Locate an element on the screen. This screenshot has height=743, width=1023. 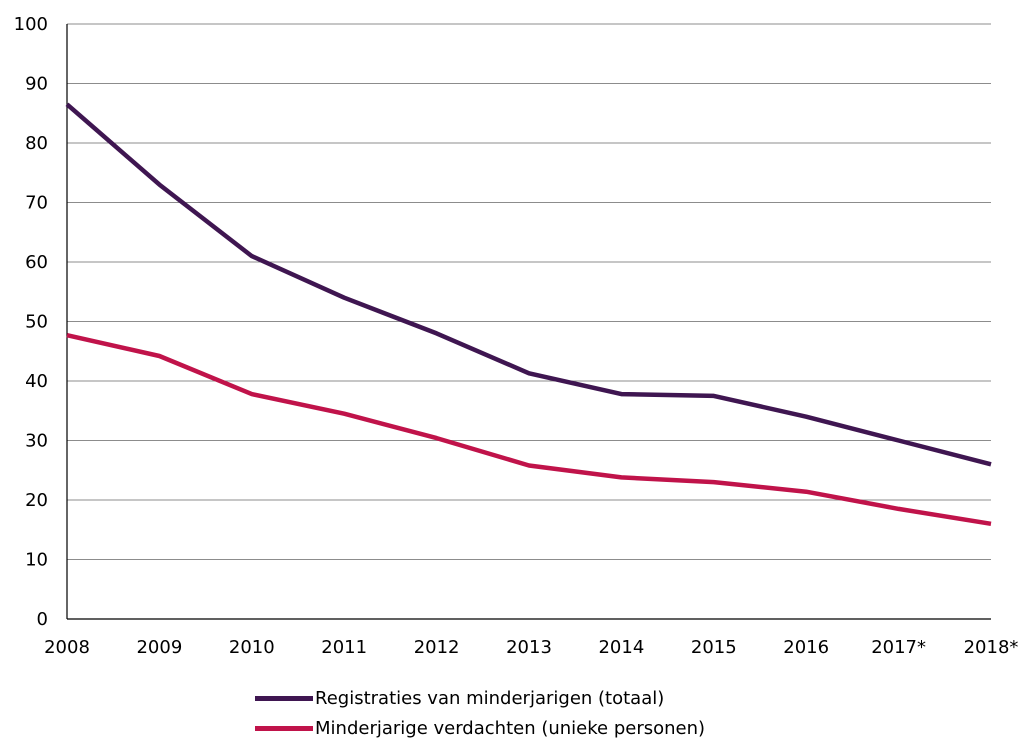
y-tick-label: 100 is located at coordinates (31, 24).